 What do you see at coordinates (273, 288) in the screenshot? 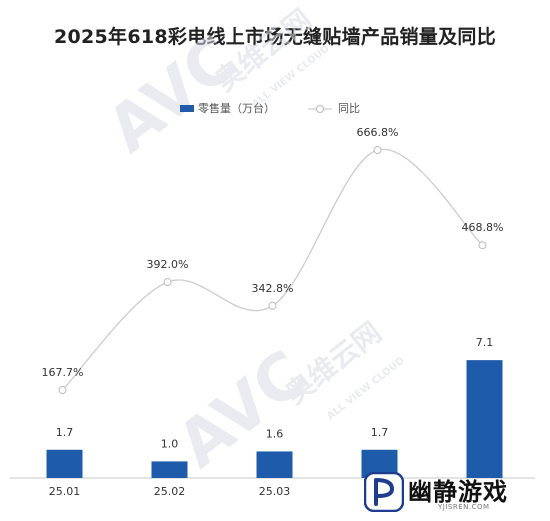
I see `line-value-label-3: 342.8%` at bounding box center [273, 288].